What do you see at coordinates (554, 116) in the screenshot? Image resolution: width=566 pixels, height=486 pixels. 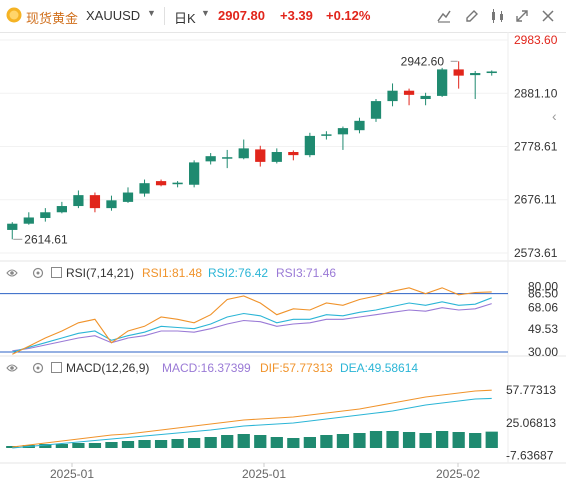 I see `collapse-arrow-icon: ‹` at bounding box center [554, 116].